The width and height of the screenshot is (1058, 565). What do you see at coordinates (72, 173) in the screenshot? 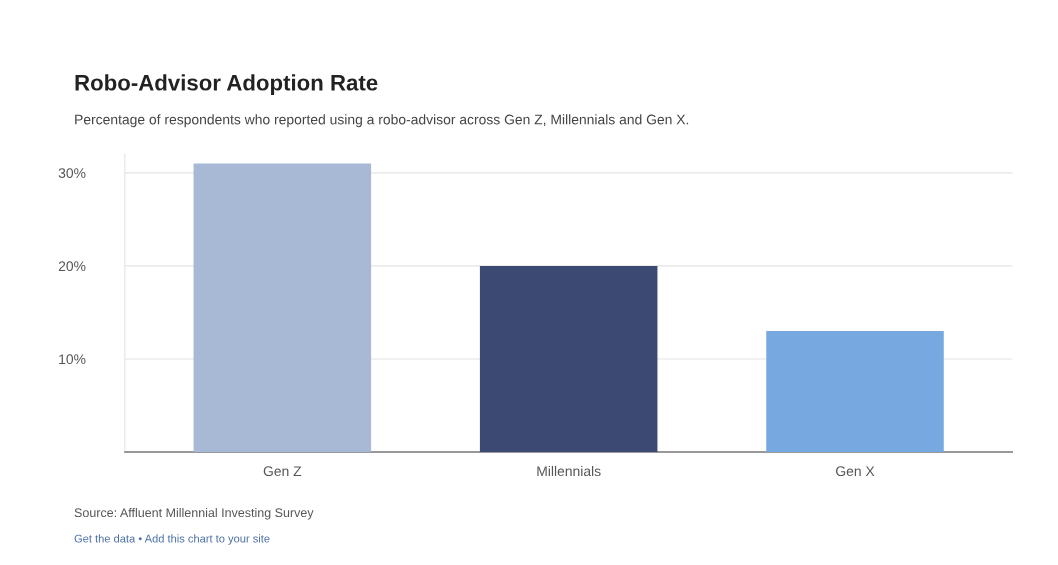
I see `y-tick-label: 30%` at bounding box center [72, 173].